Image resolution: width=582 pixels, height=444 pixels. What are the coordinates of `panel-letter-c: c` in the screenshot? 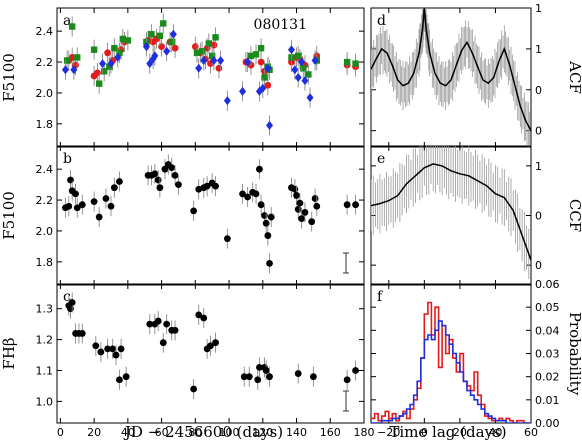 It's located at (67, 297).